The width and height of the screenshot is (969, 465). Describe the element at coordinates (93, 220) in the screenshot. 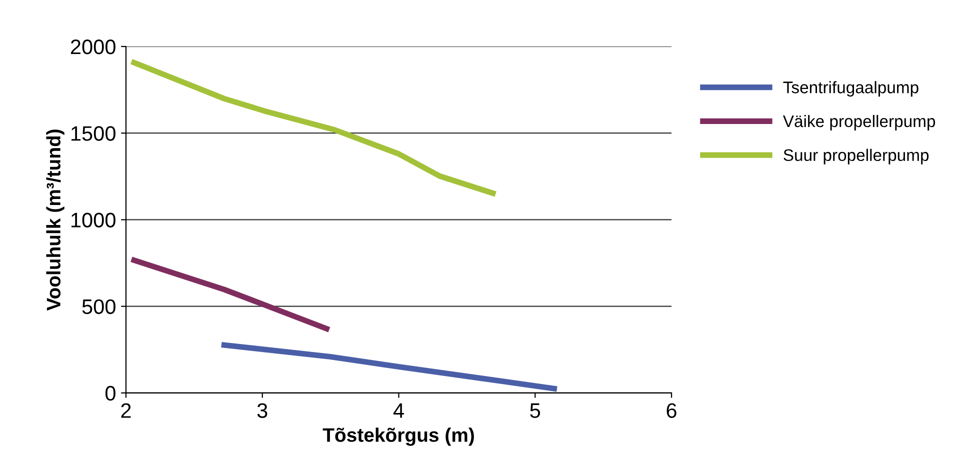

I see `y-tick-label: 1000` at that location.